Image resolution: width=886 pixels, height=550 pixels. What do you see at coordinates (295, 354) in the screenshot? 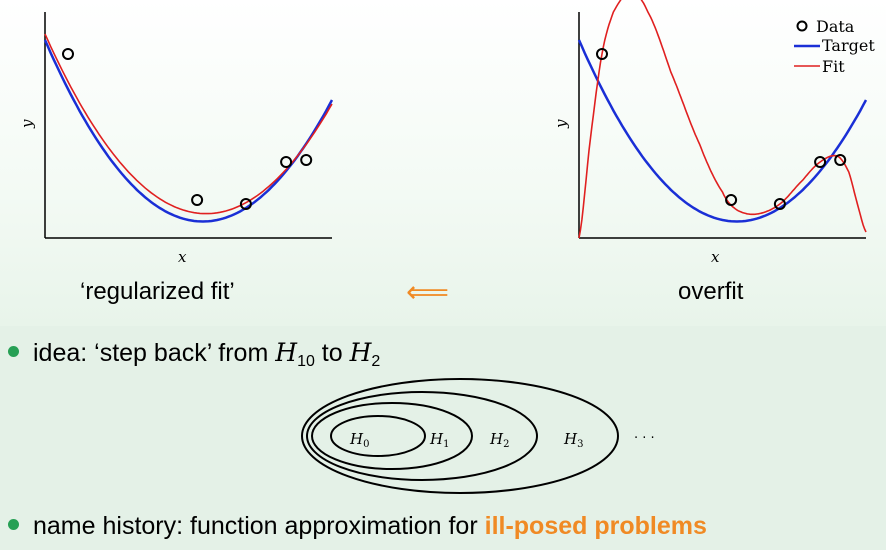
I see `h10-symbol: H10` at bounding box center [295, 354].